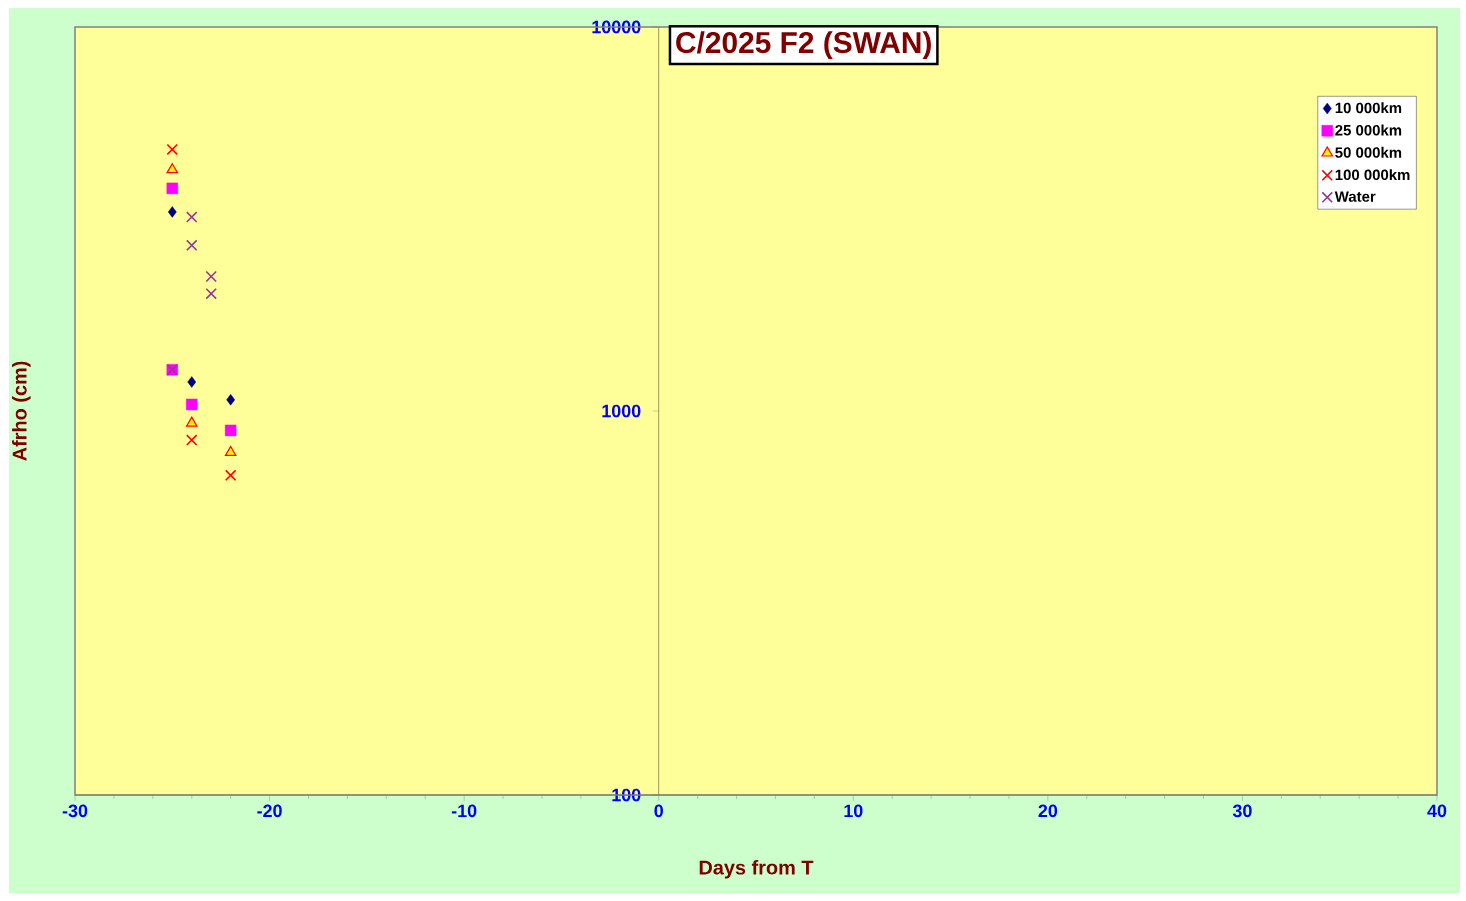 The width and height of the screenshot is (1466, 901). Describe the element at coordinates (621, 411) in the screenshot. I see `y-tick-label: 1000` at that location.